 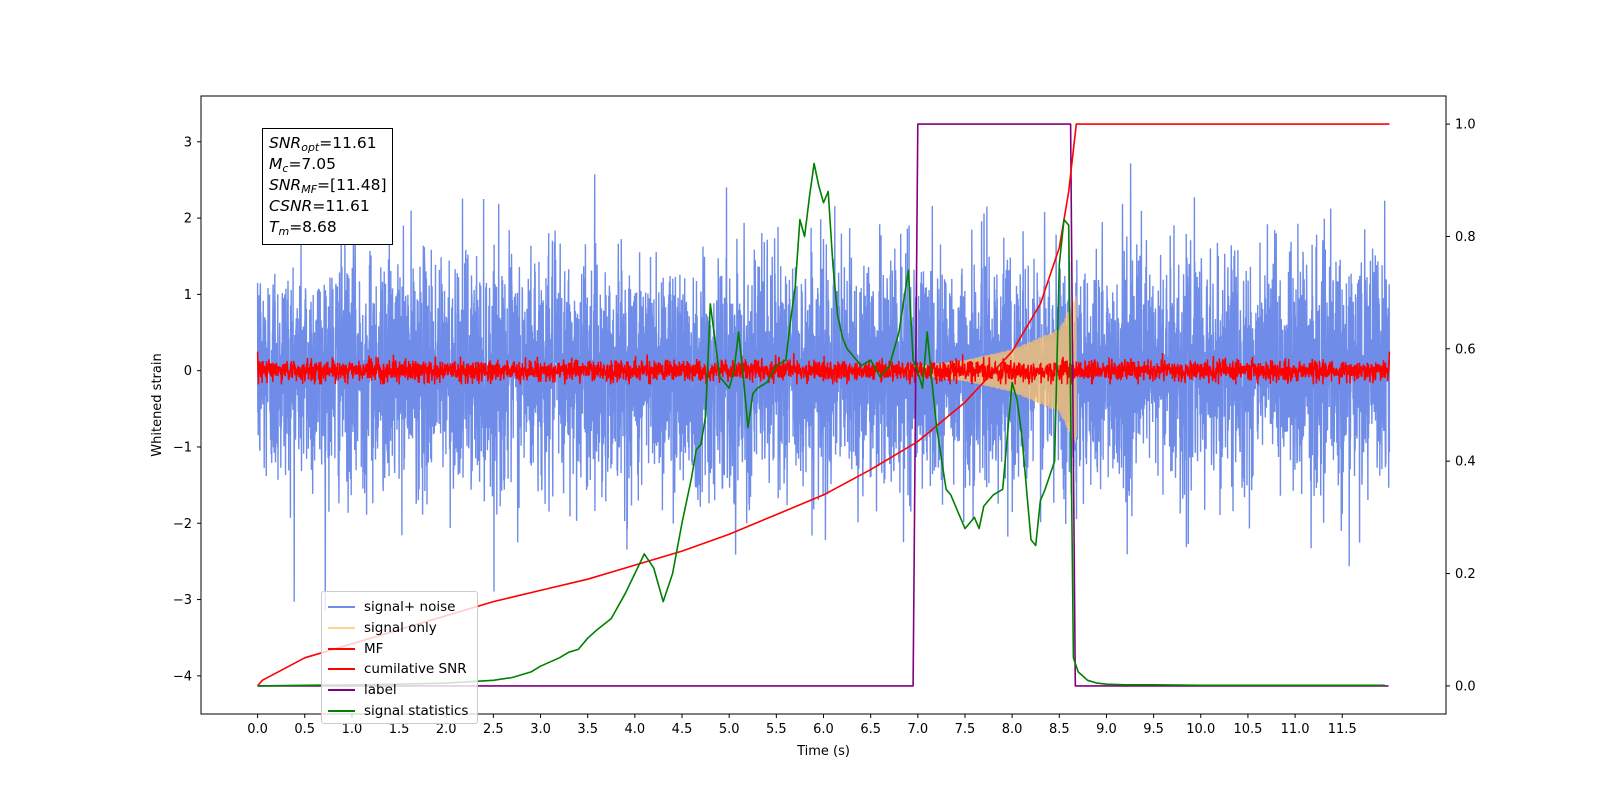 What do you see at coordinates (399, 690) in the screenshot?
I see `legend-item: label` at bounding box center [399, 690].